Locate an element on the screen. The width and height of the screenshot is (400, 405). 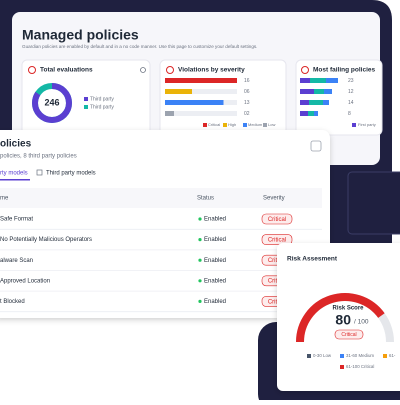
risk-title: Risk Assesment is located at coordinates (312, 259).